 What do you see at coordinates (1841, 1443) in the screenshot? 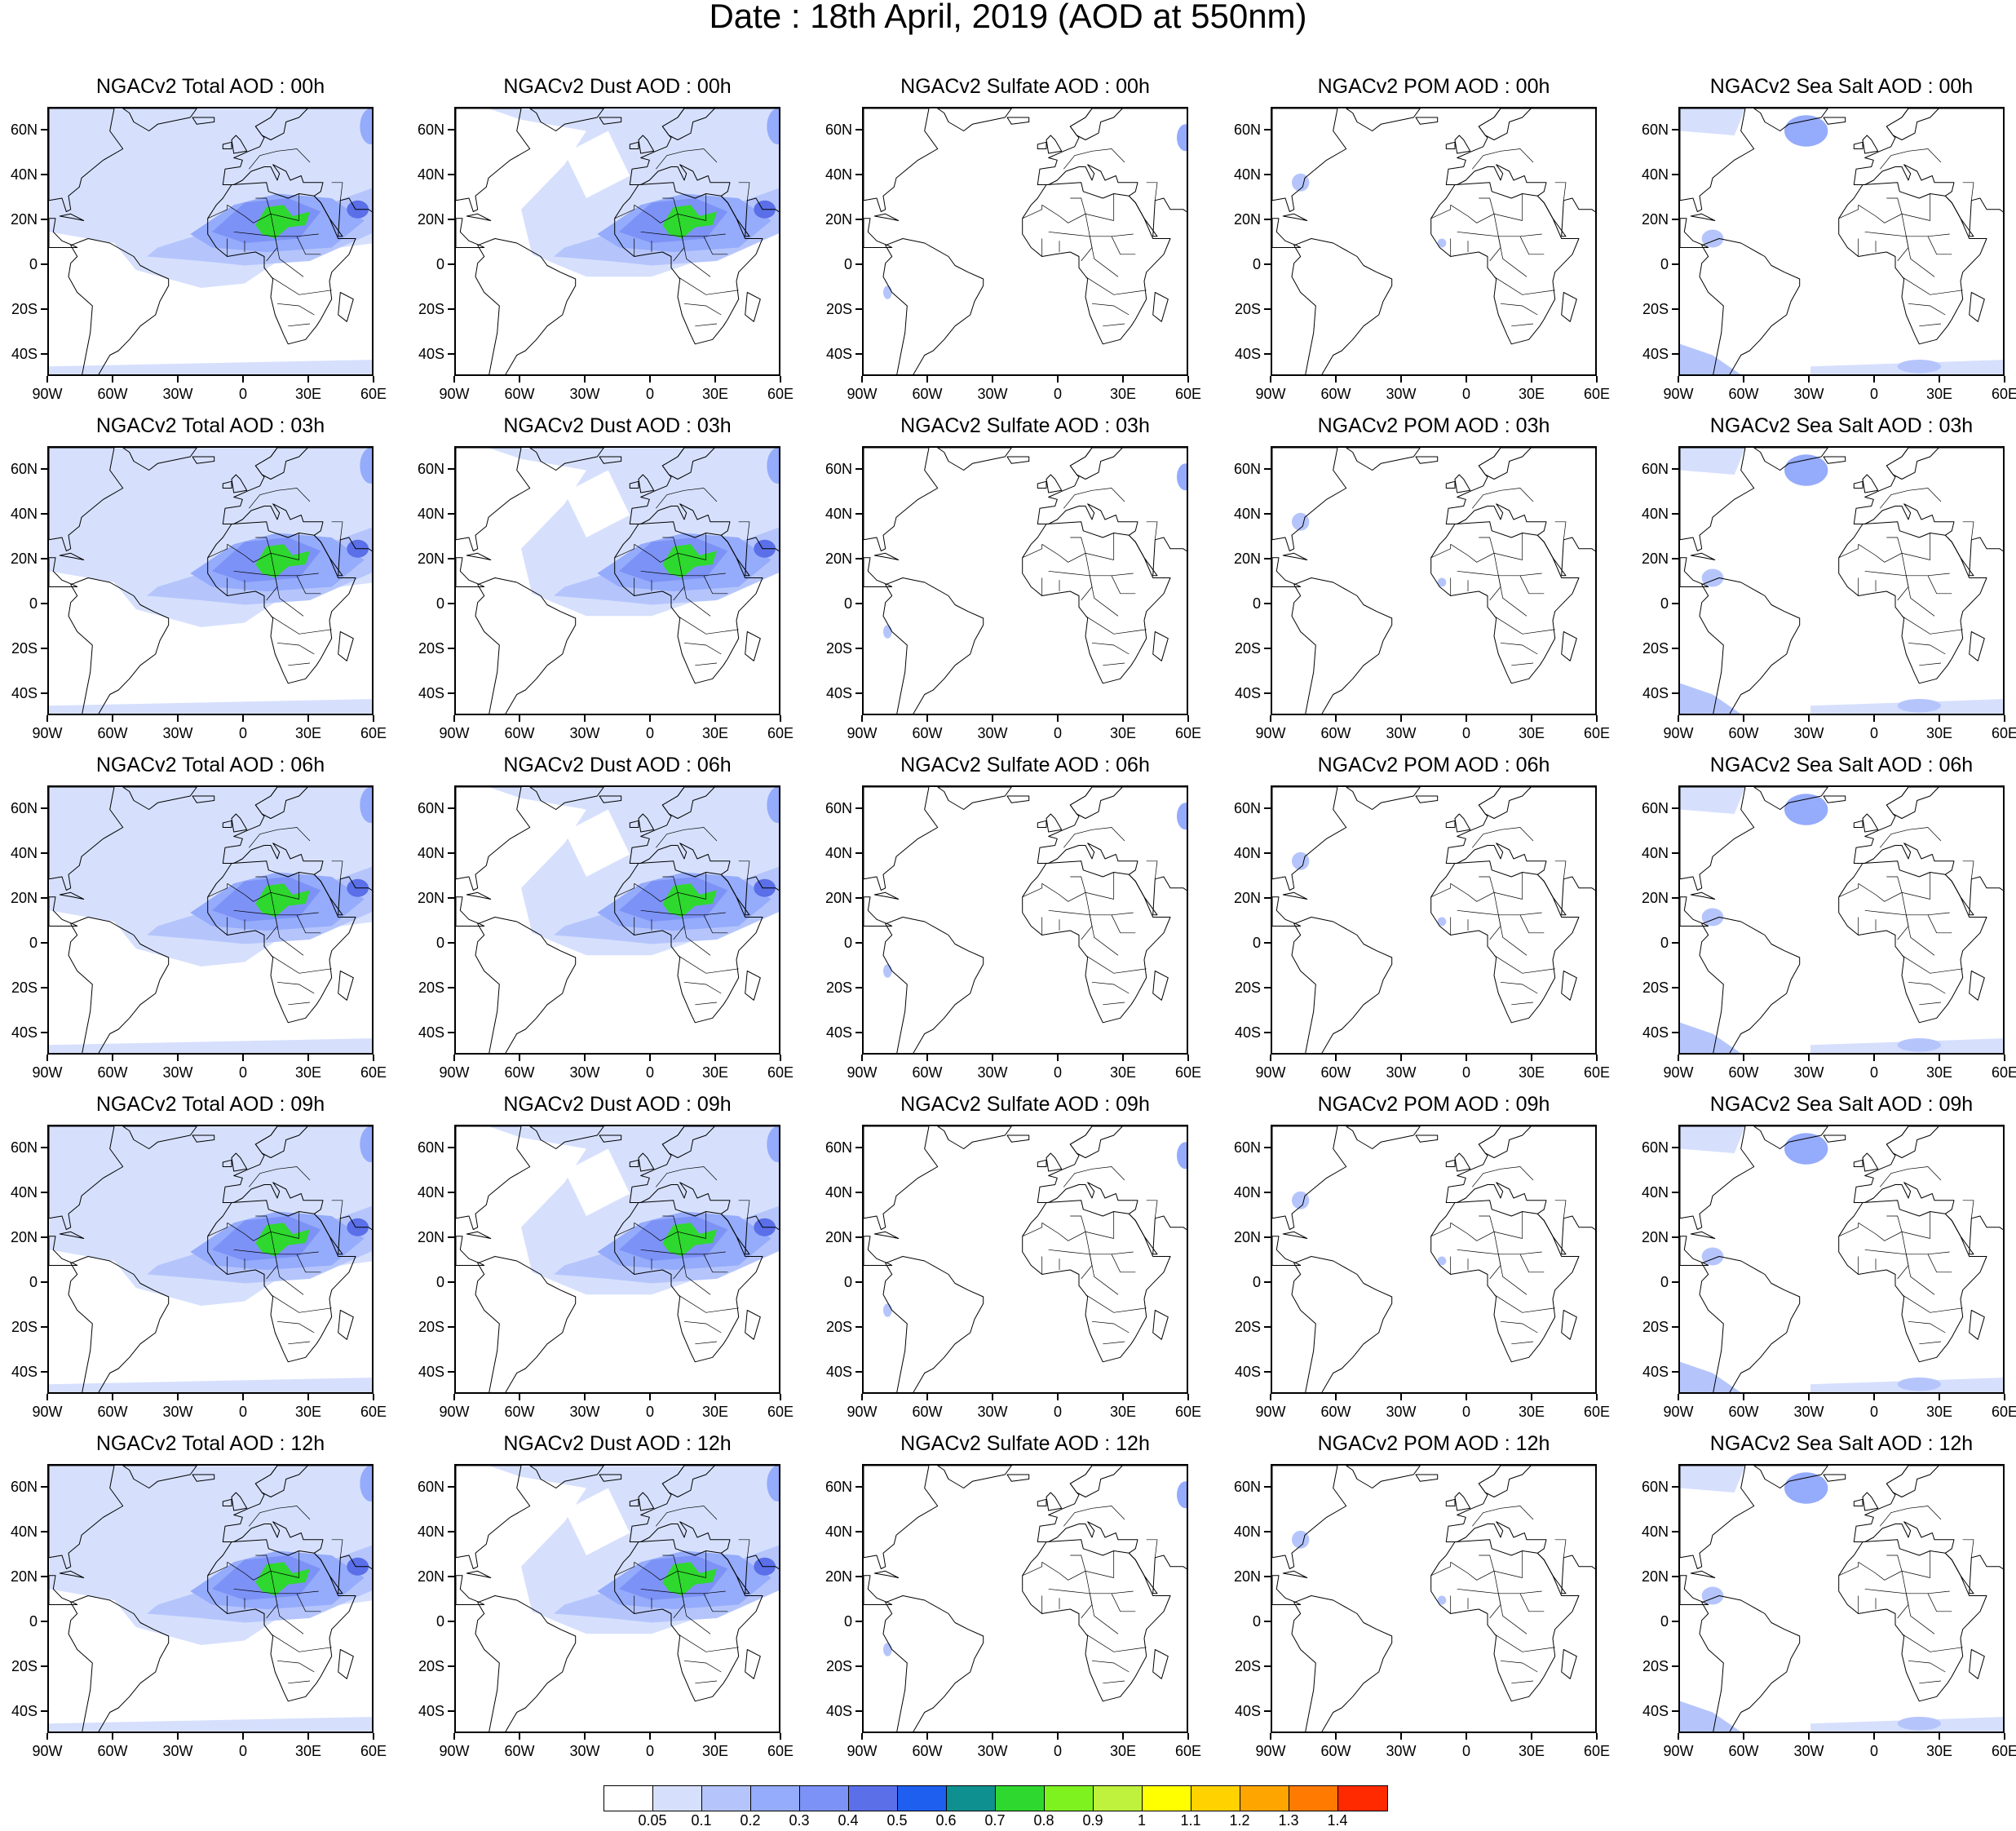
I see `panel-title: NGACv2 Sea Salt AOD : 12h` at bounding box center [1841, 1443].